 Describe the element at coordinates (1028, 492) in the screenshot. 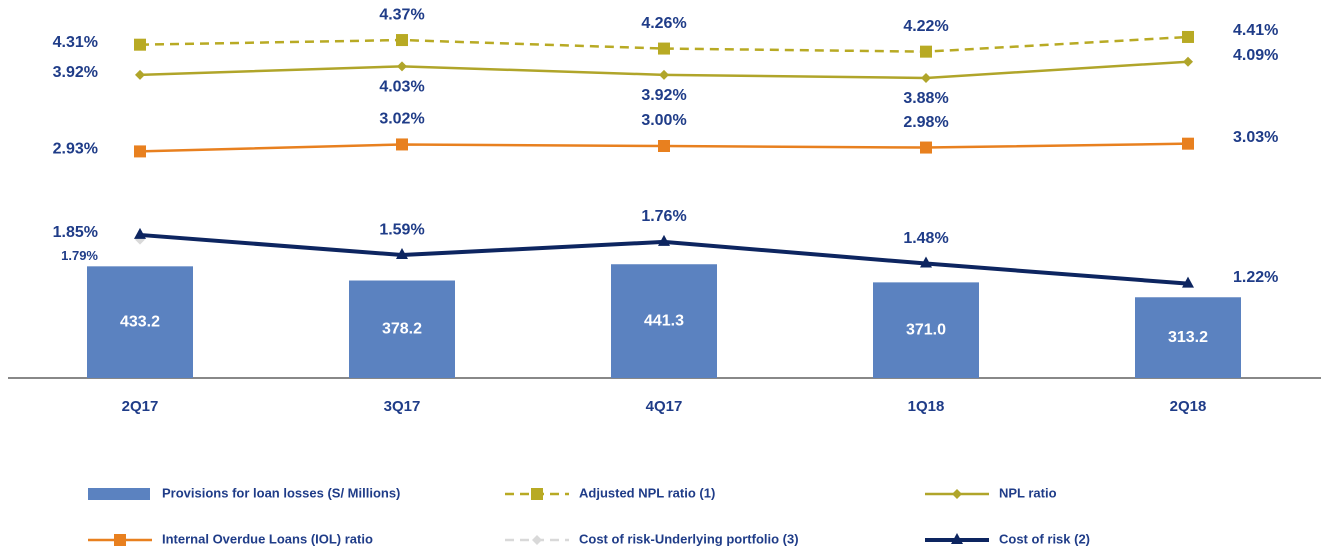

I see `legend-label: NPL ratio` at that location.